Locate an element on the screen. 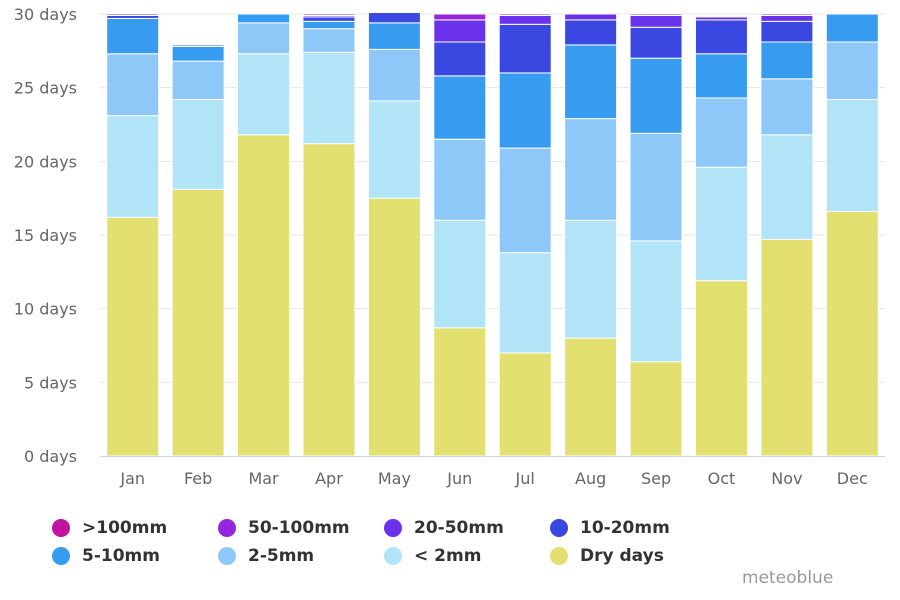  legend-item: 20-50mm is located at coordinates (467, 528).